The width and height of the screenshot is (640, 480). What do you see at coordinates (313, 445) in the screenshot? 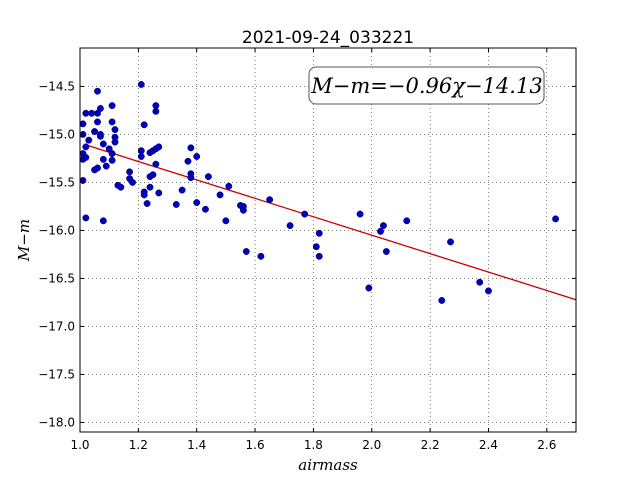
I see `x-tick-label: 1.8` at bounding box center [313, 445].